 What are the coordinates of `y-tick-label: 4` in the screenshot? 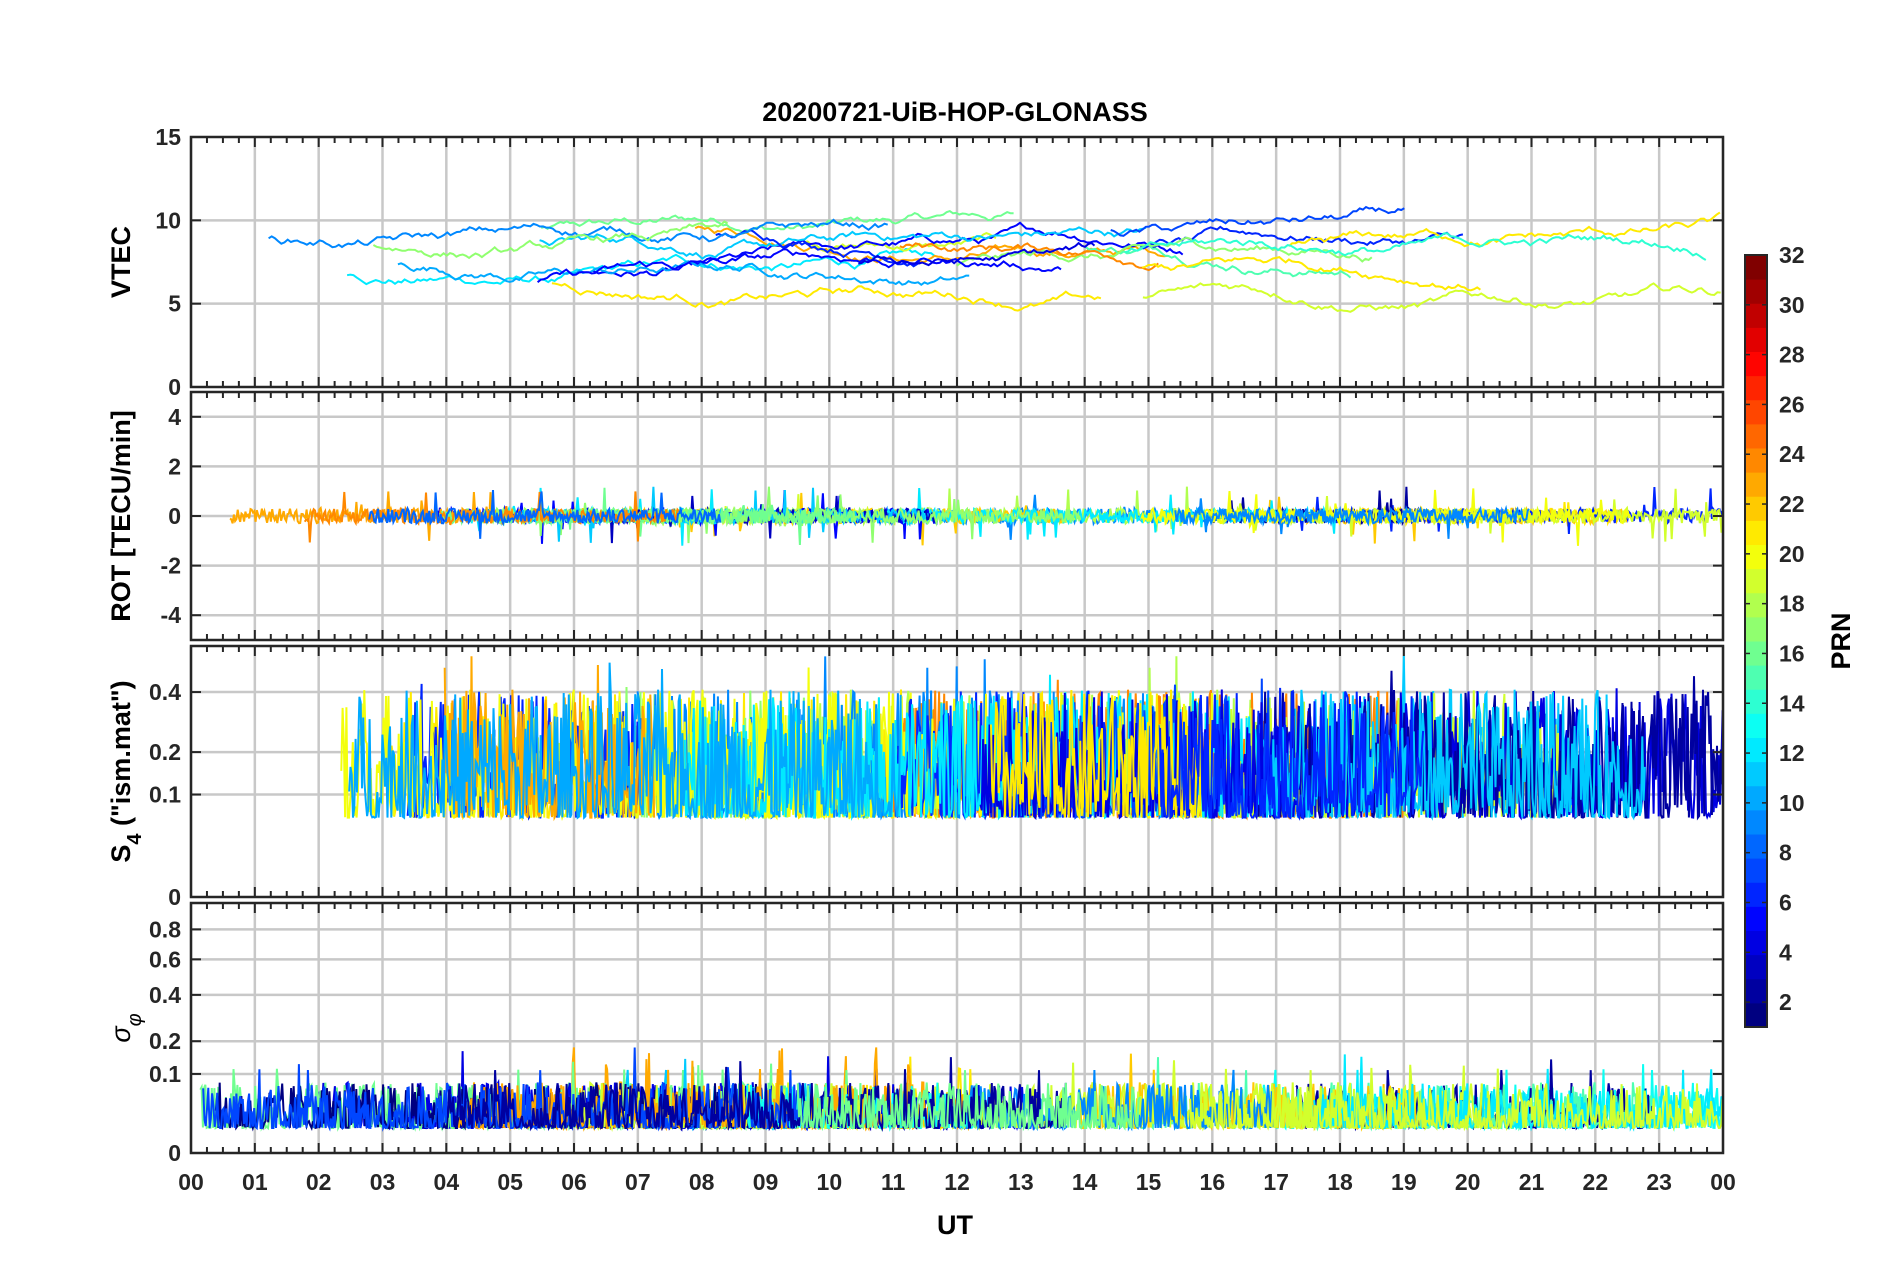 It's located at (174, 417).